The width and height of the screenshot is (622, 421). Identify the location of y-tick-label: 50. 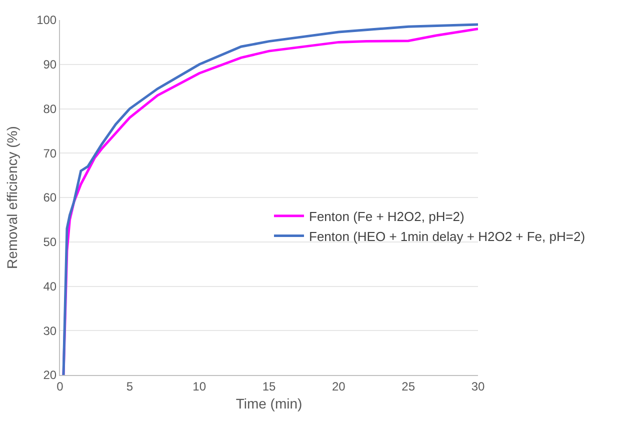
(50, 242).